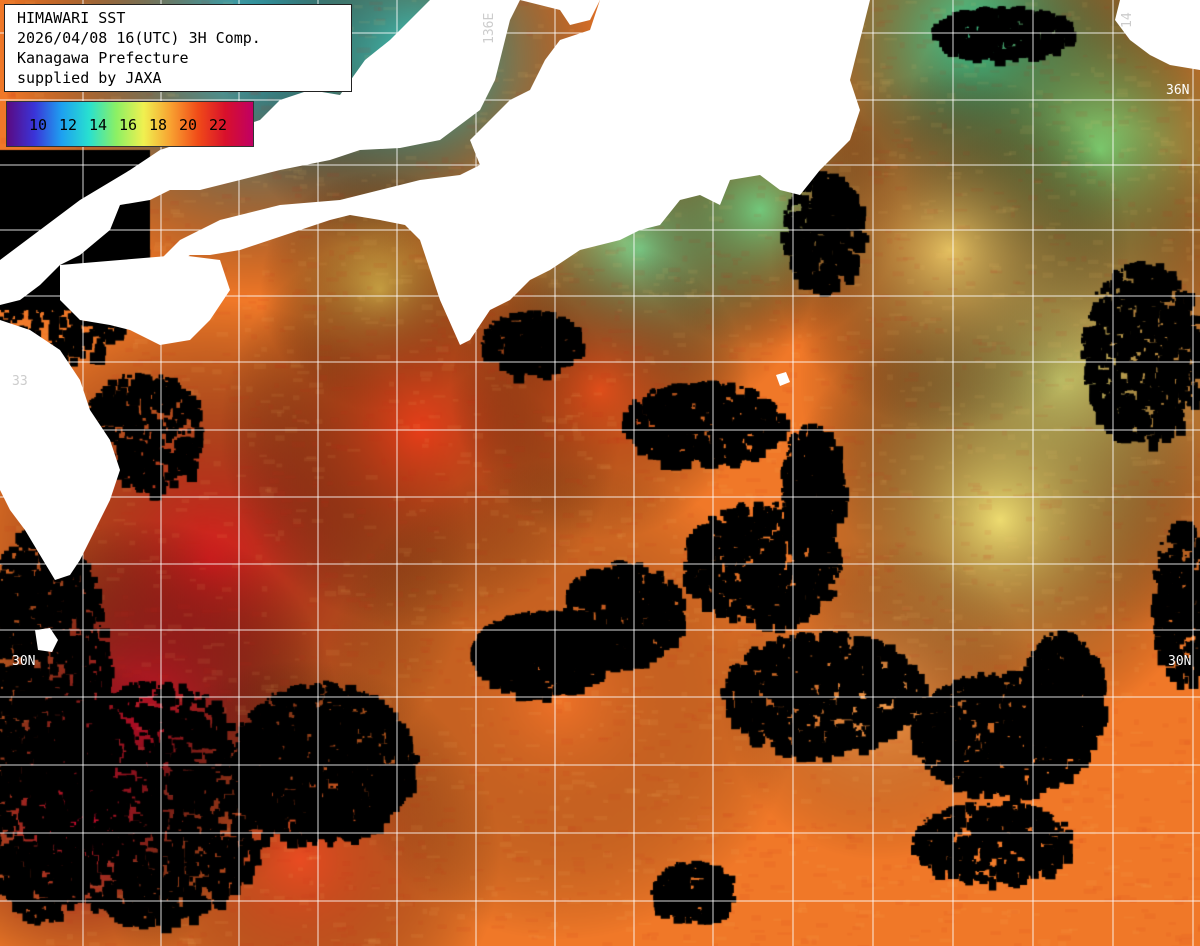 This screenshot has width=1200, height=946. I want to click on colorbar-tick-22: 22, so click(218, 125).